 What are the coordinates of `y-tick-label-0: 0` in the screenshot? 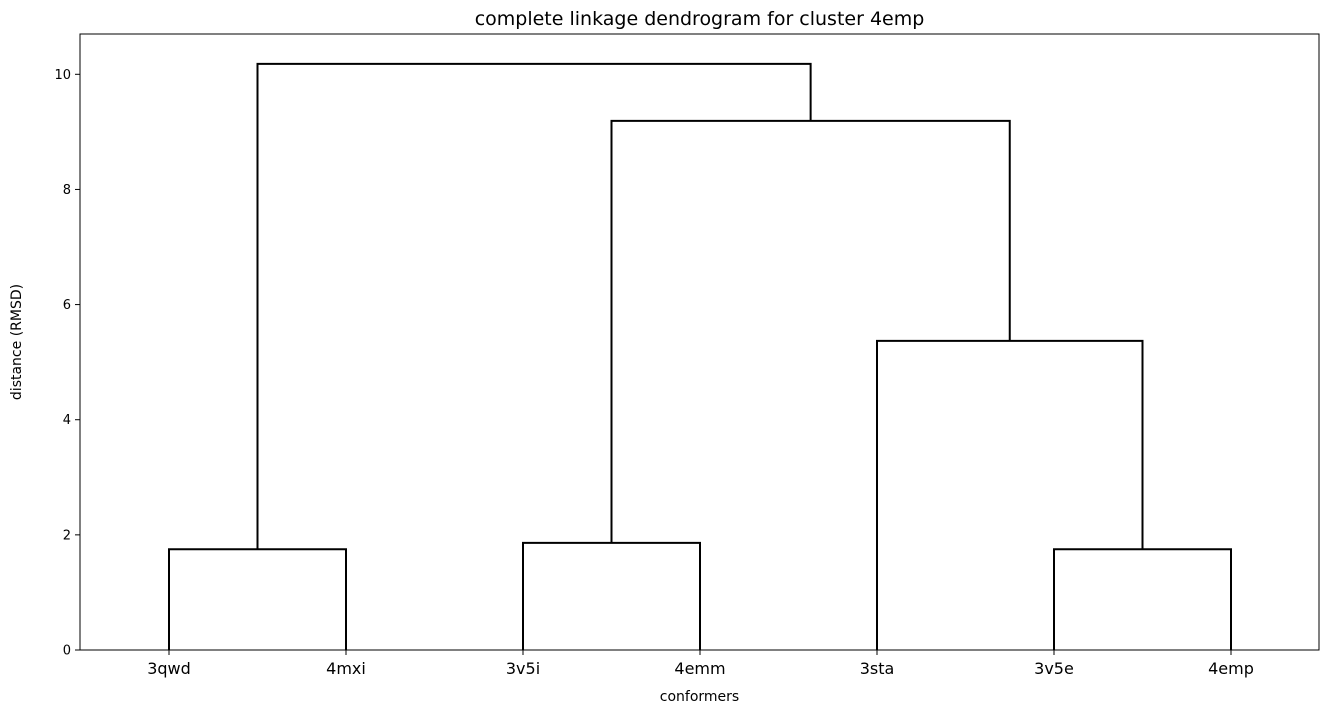 It's located at (67, 651).